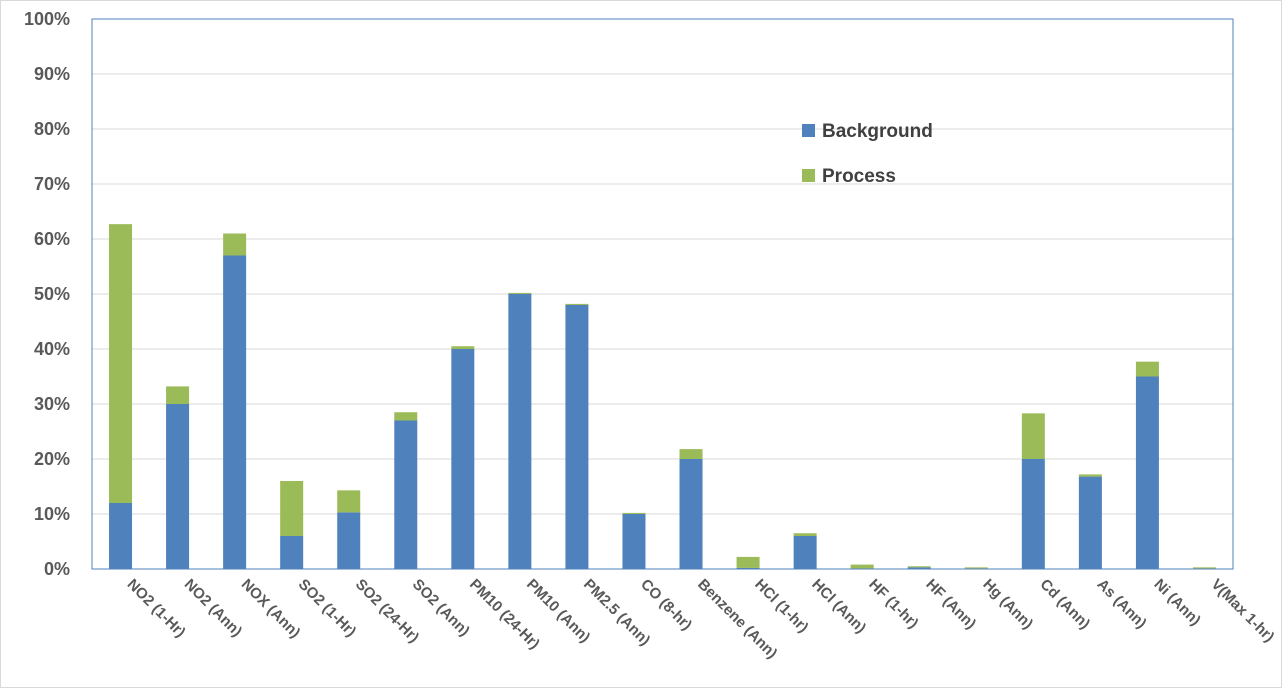 The height and width of the screenshot is (693, 1282). Describe the element at coordinates (877, 131) in the screenshot. I see `legend-label-background: Background` at that location.